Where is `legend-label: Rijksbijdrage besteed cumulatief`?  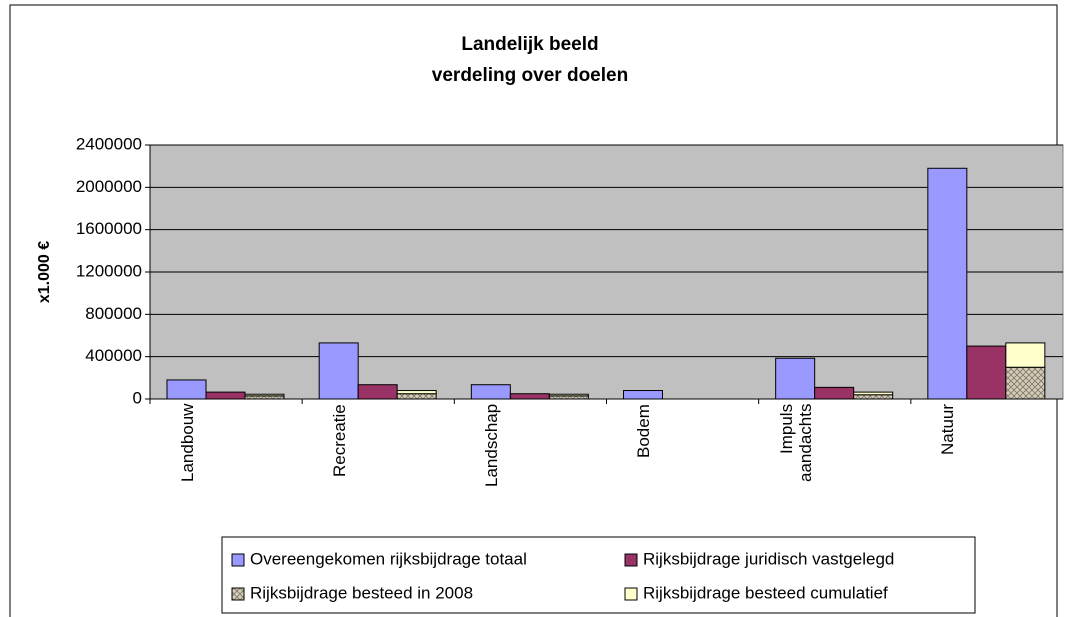
legend-label: Rijksbijdrage besteed cumulatief is located at coordinates (765, 592).